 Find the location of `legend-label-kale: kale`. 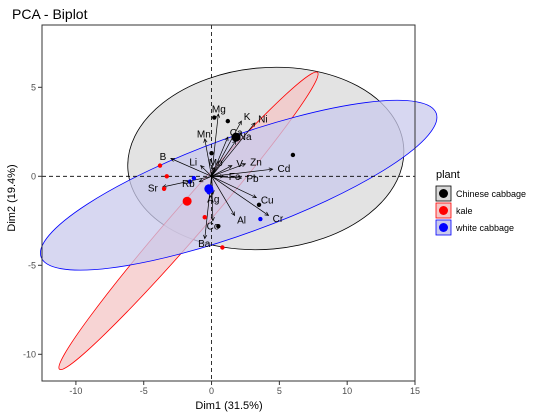

legend-label-kale: kale is located at coordinates (464, 211).